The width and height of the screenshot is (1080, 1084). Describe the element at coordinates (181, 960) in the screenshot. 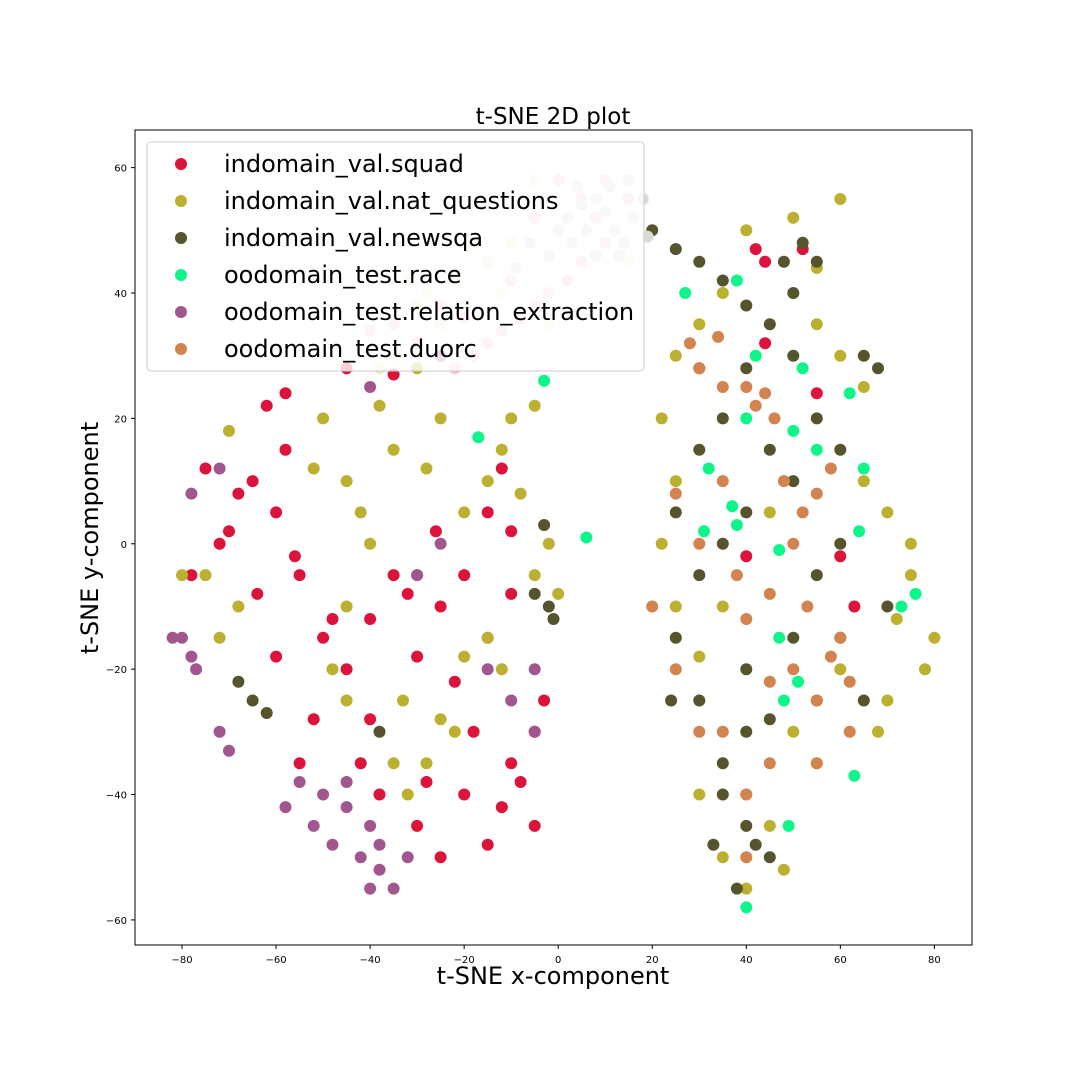

I see `x-tick-label: −80` at that location.